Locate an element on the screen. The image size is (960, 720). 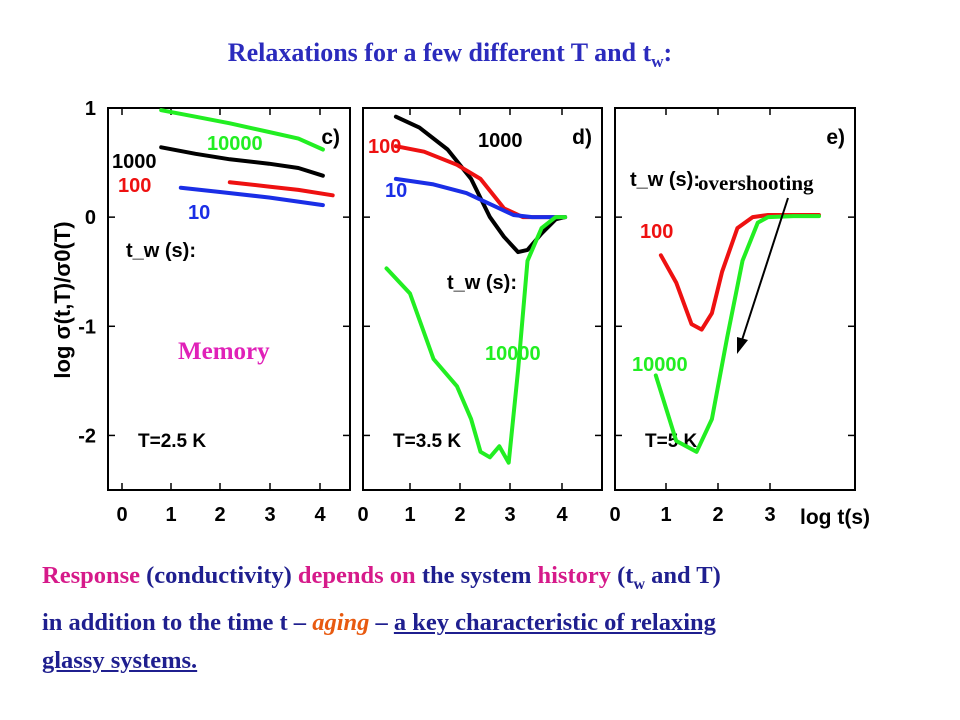
caption-and-t: and T) is located at coordinates (683, 575).